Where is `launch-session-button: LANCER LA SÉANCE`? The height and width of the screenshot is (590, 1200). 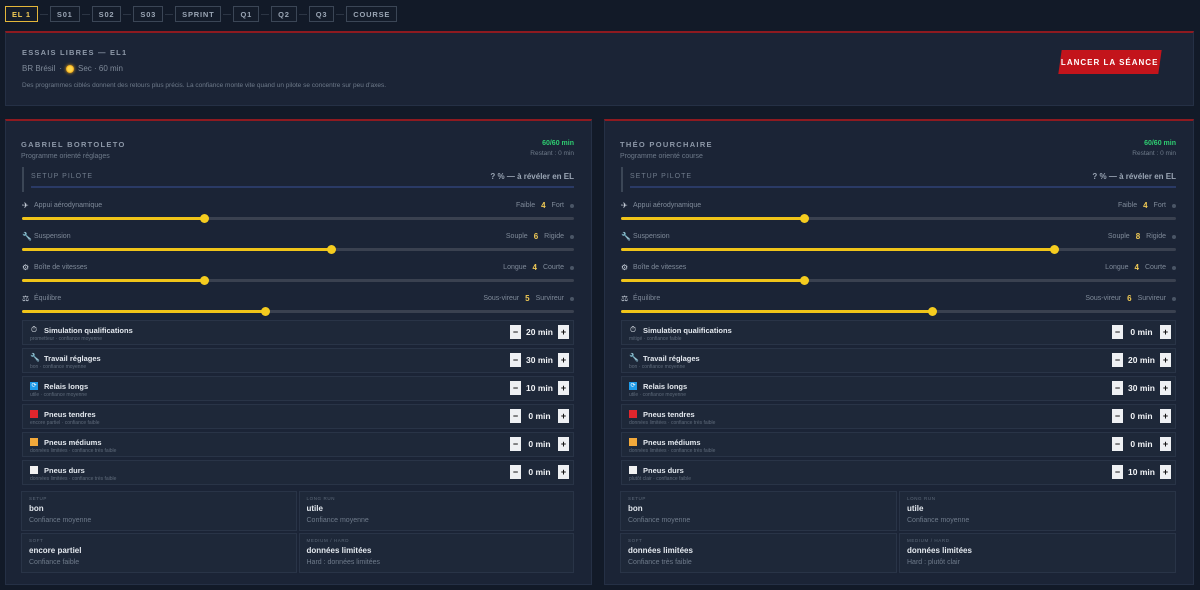 launch-session-button: LANCER LA SÉANCE is located at coordinates (1110, 62).